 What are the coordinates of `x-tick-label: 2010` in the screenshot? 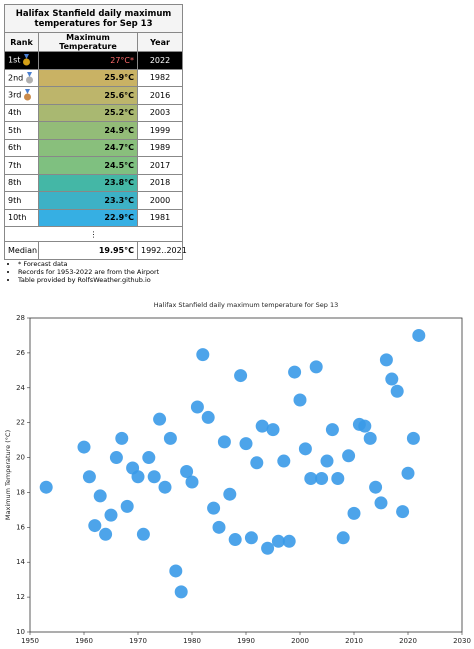 It's located at (354, 641).